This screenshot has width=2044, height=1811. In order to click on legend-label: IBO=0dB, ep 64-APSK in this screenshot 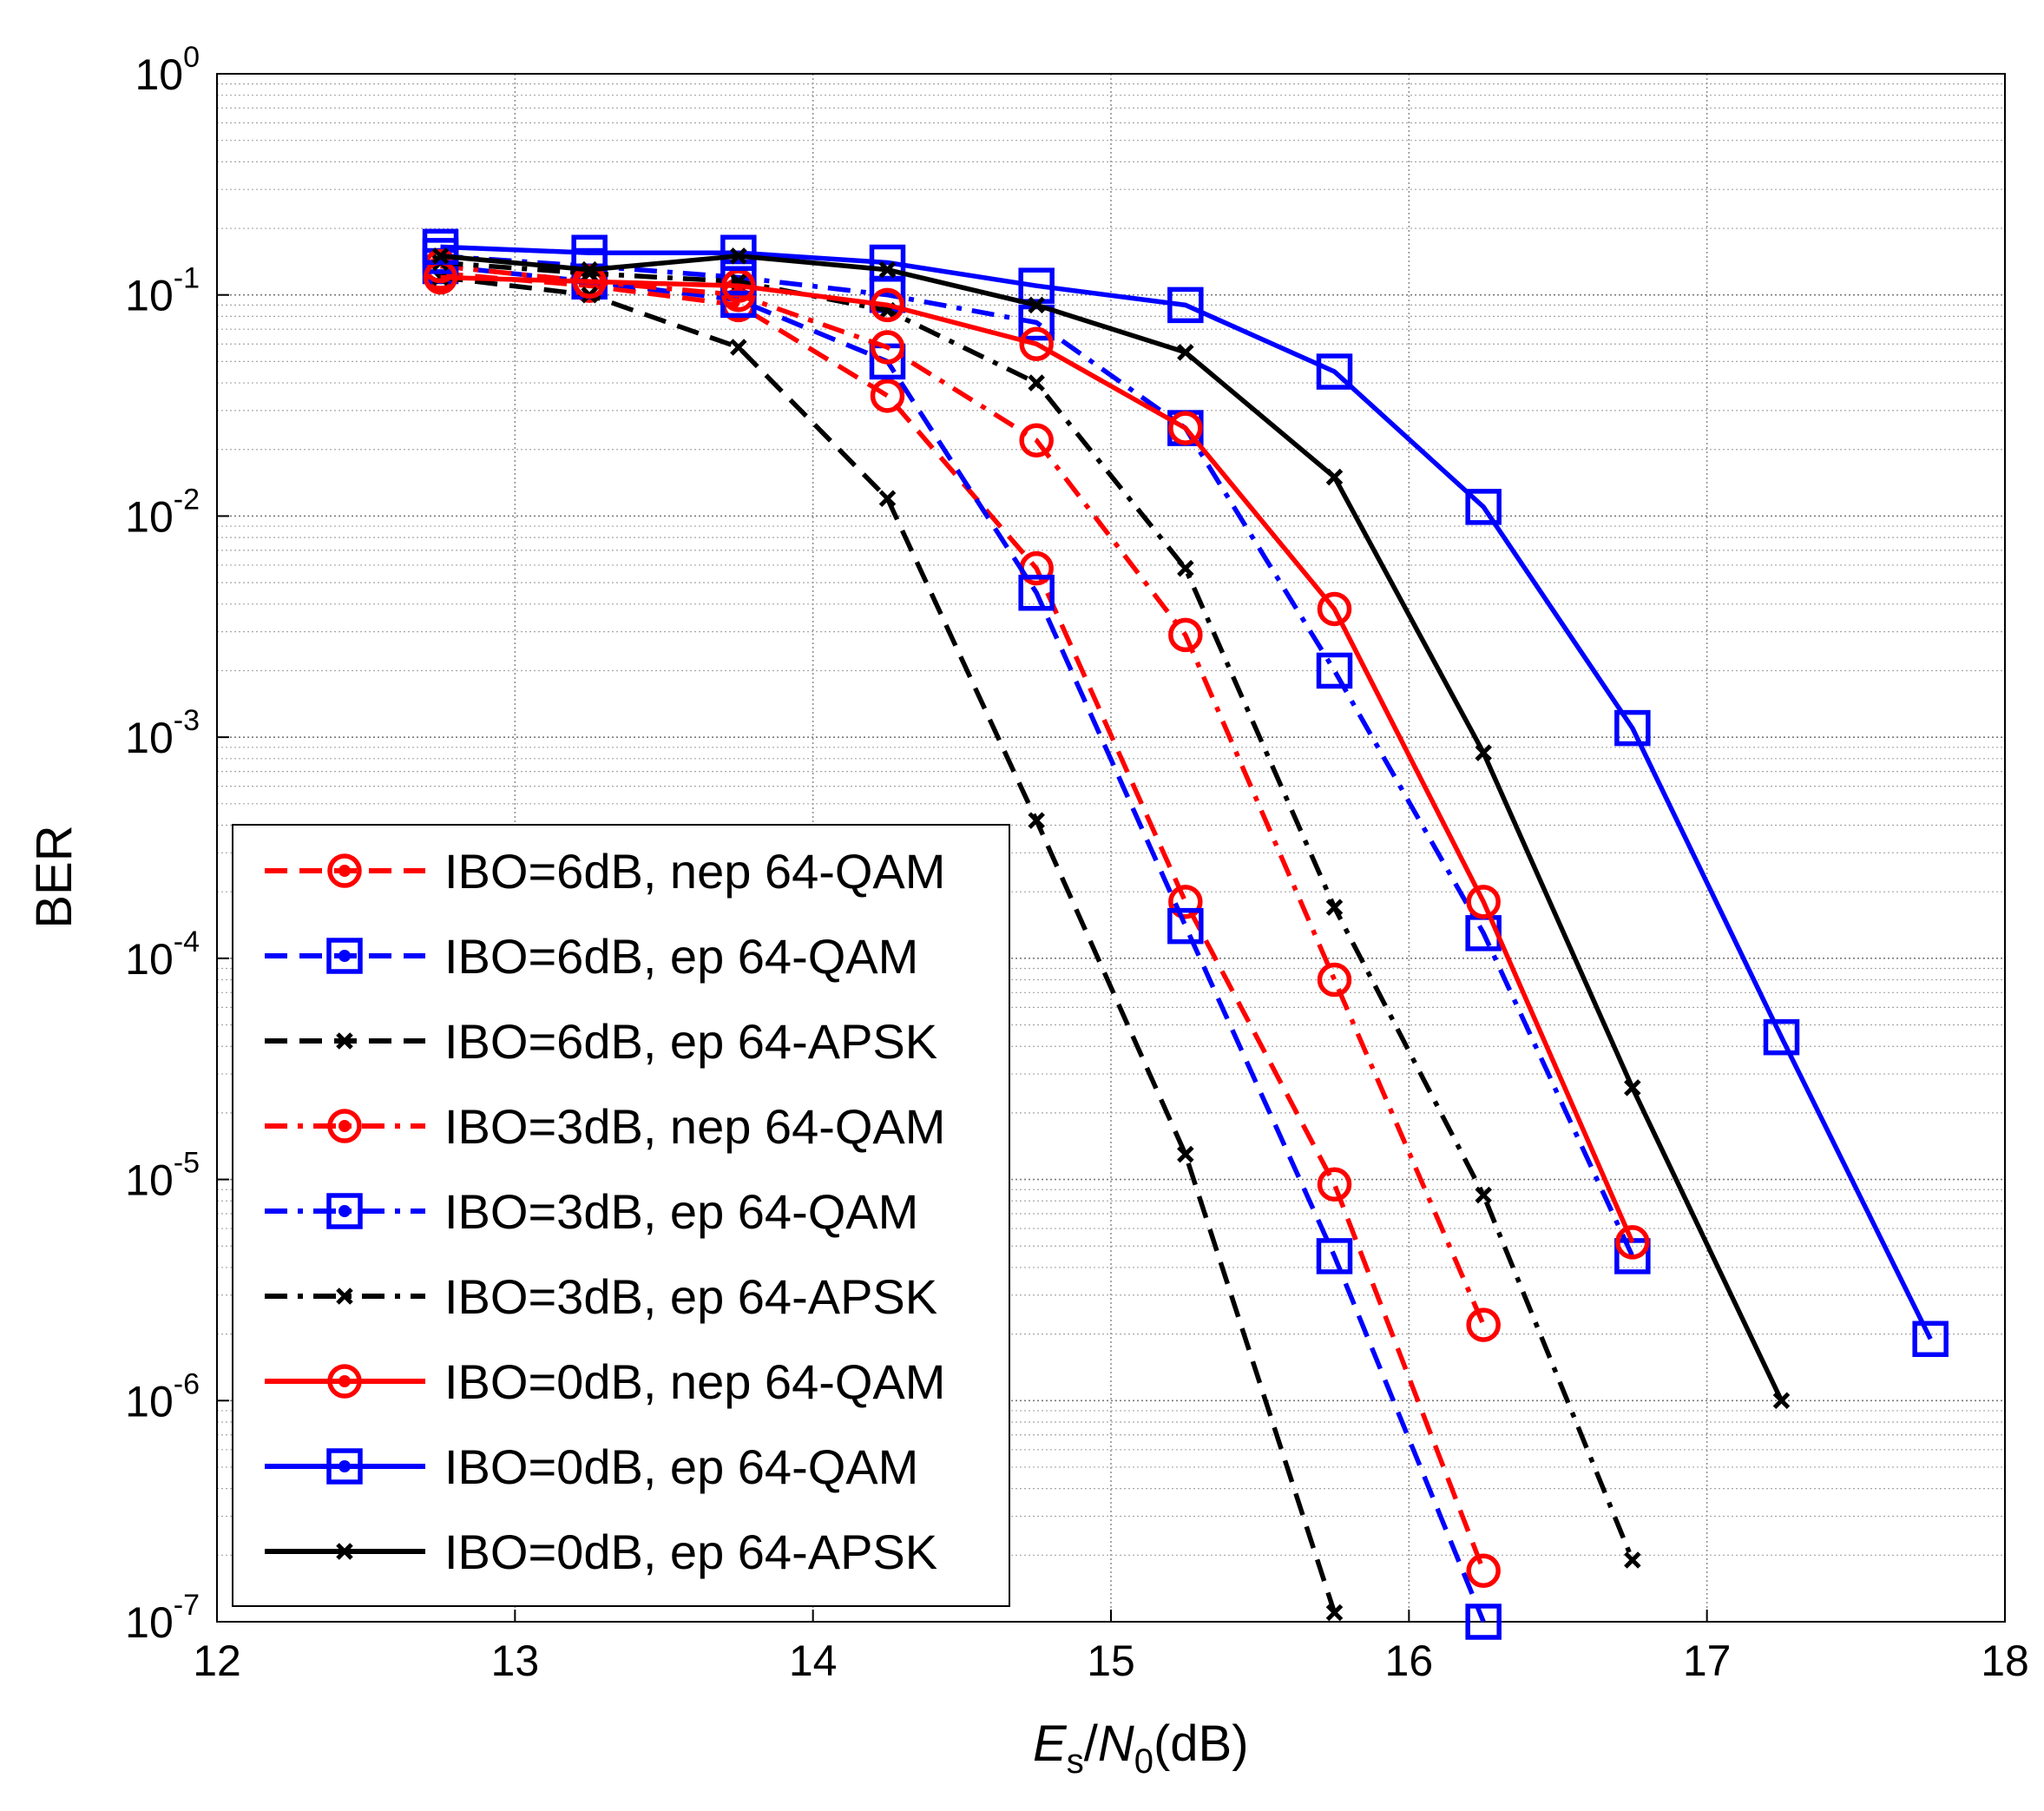, I will do `click(690, 1552)`.